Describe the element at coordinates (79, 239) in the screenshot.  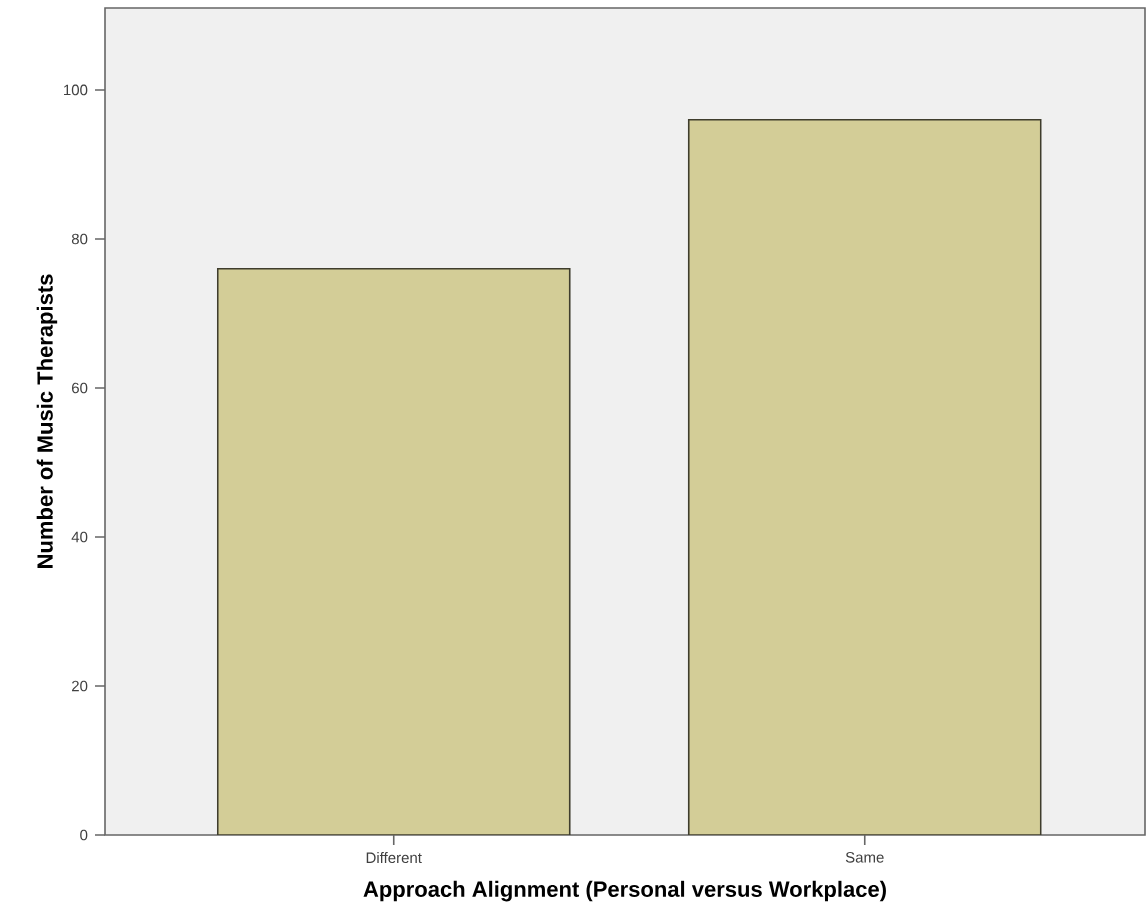
I see `y-tick-label: 80` at that location.